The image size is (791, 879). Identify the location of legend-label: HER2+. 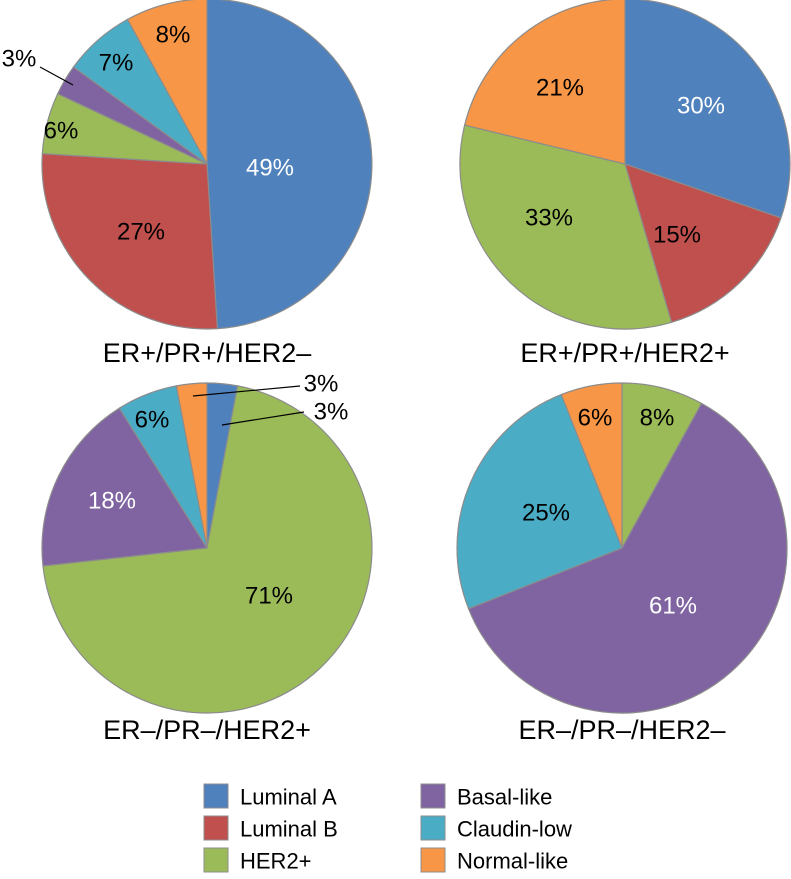
(276, 861).